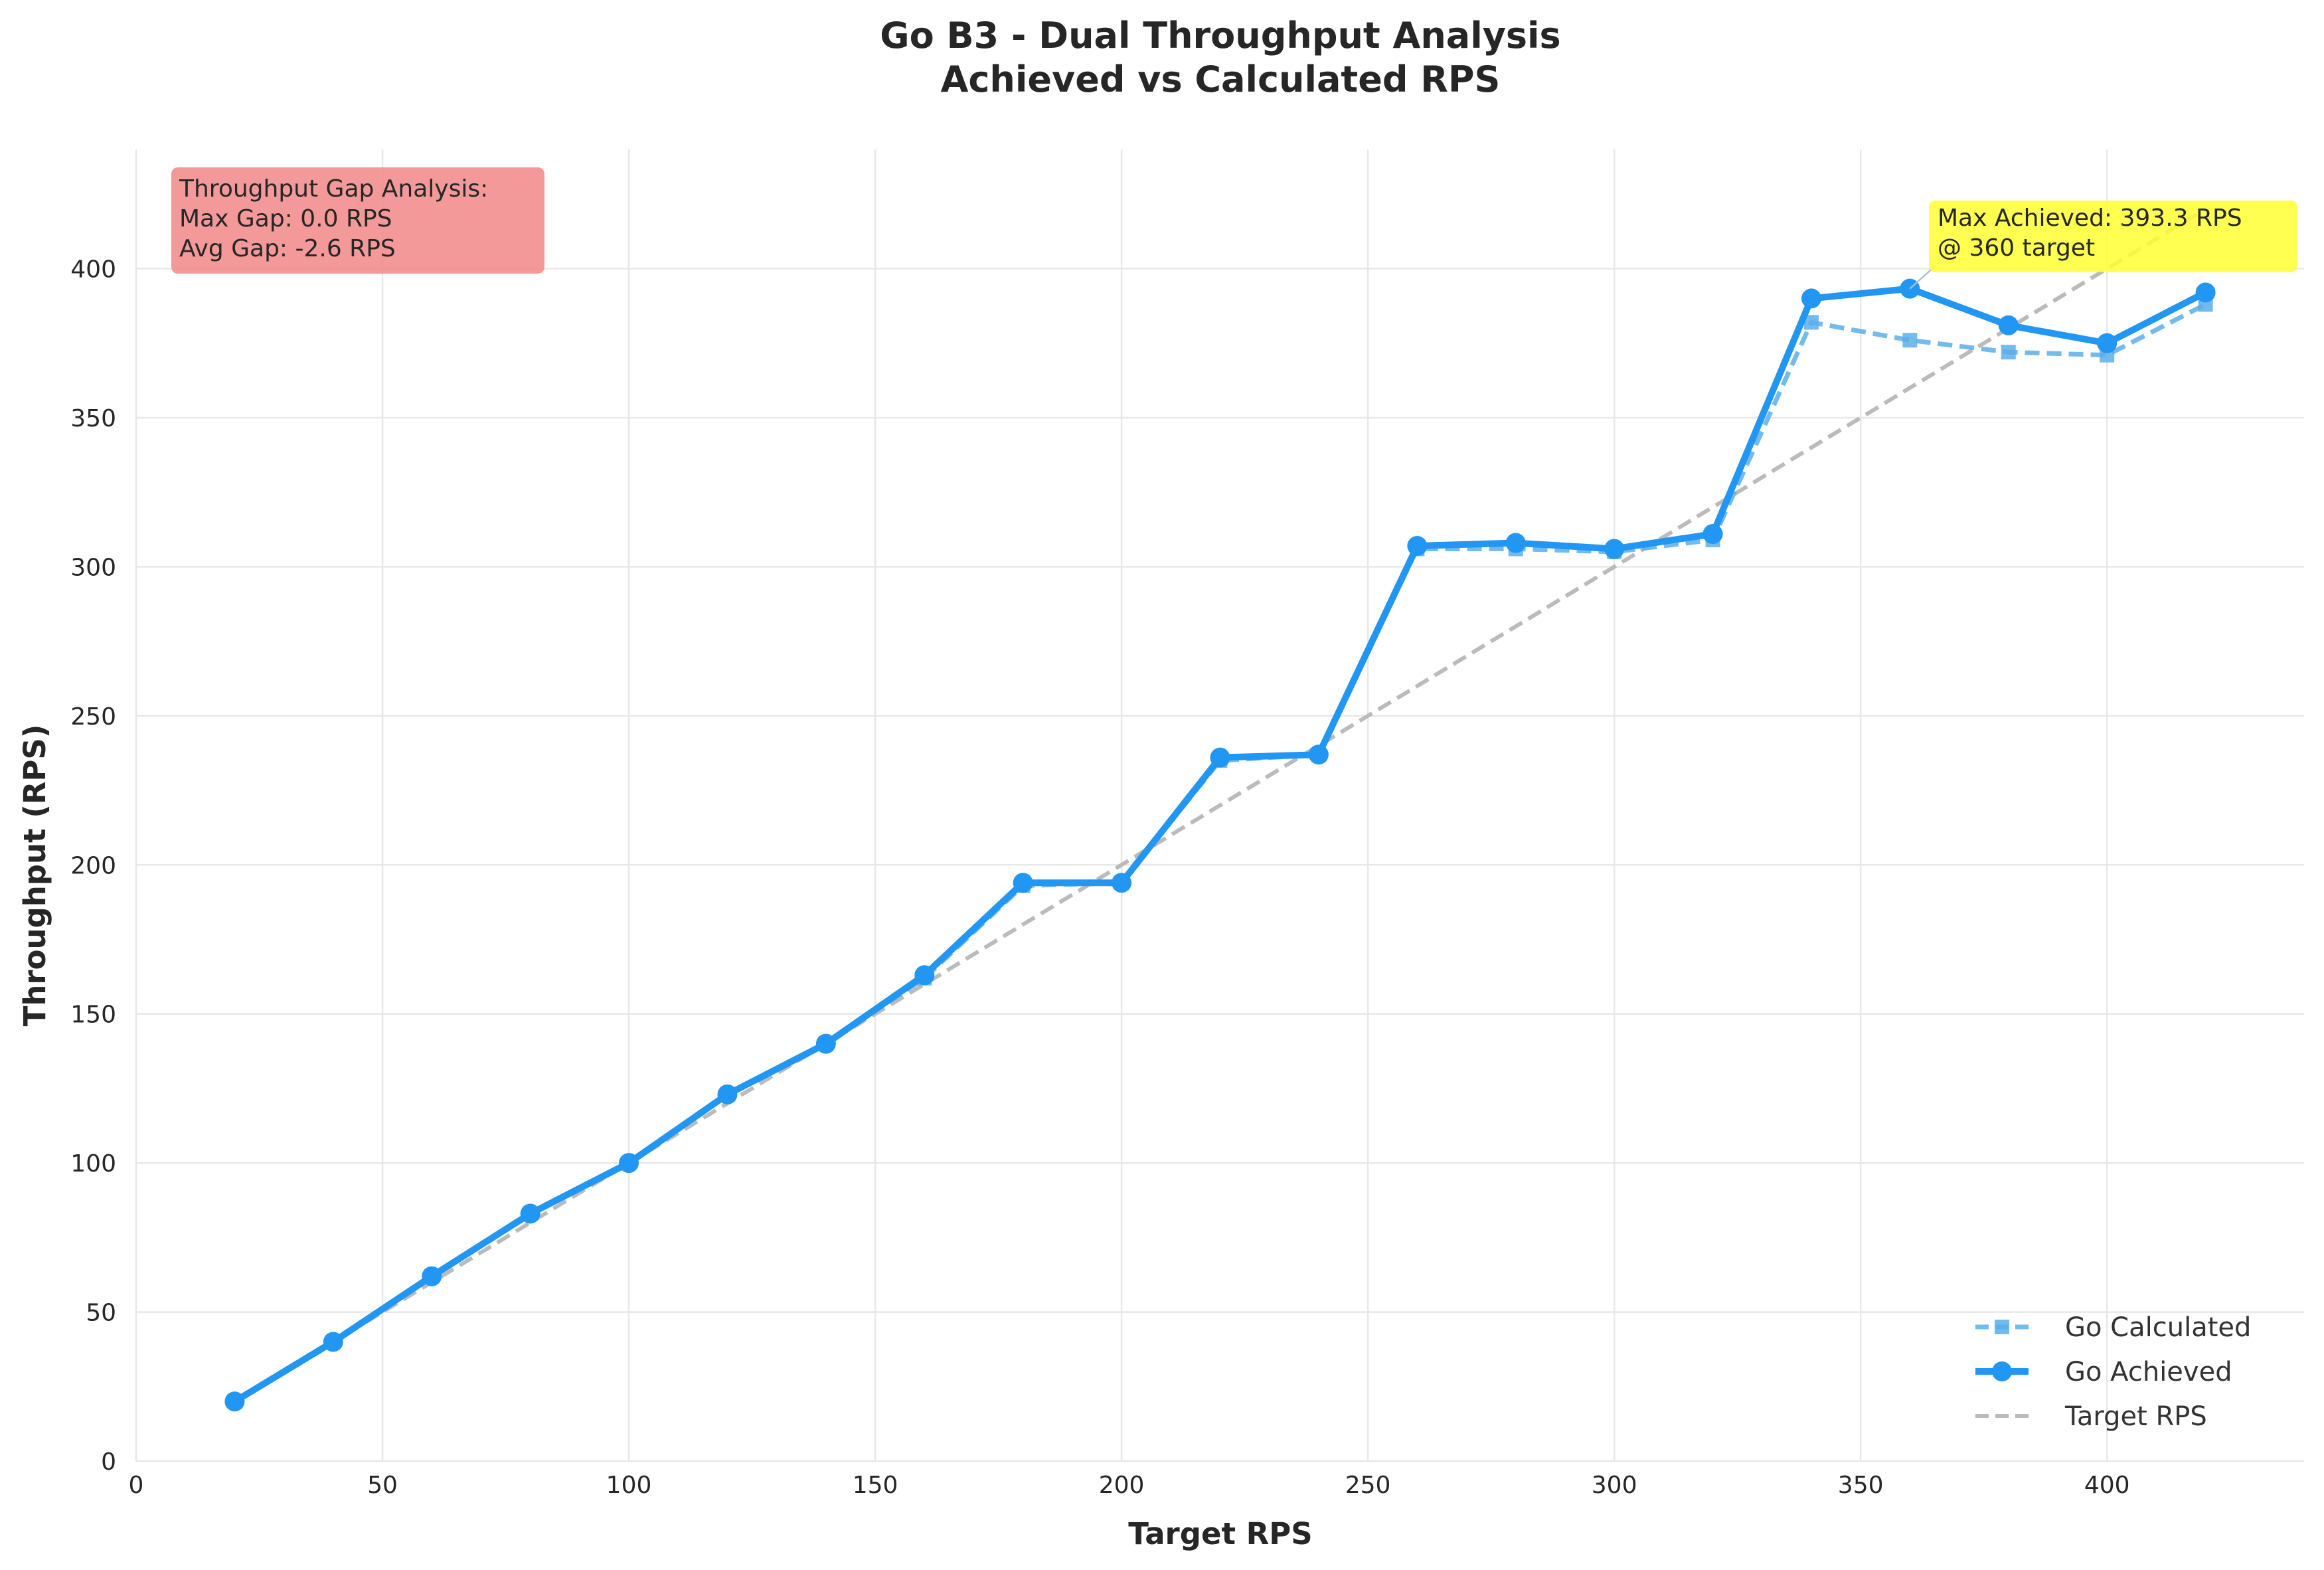  I want to click on chart-title: Go B3 - Dual Throughput Analysis, so click(1220, 35).